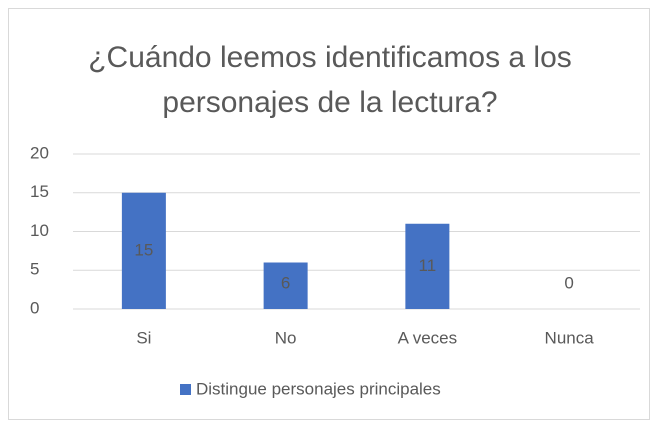  What do you see at coordinates (34, 269) in the screenshot?
I see `y-tick-label: 5` at bounding box center [34, 269].